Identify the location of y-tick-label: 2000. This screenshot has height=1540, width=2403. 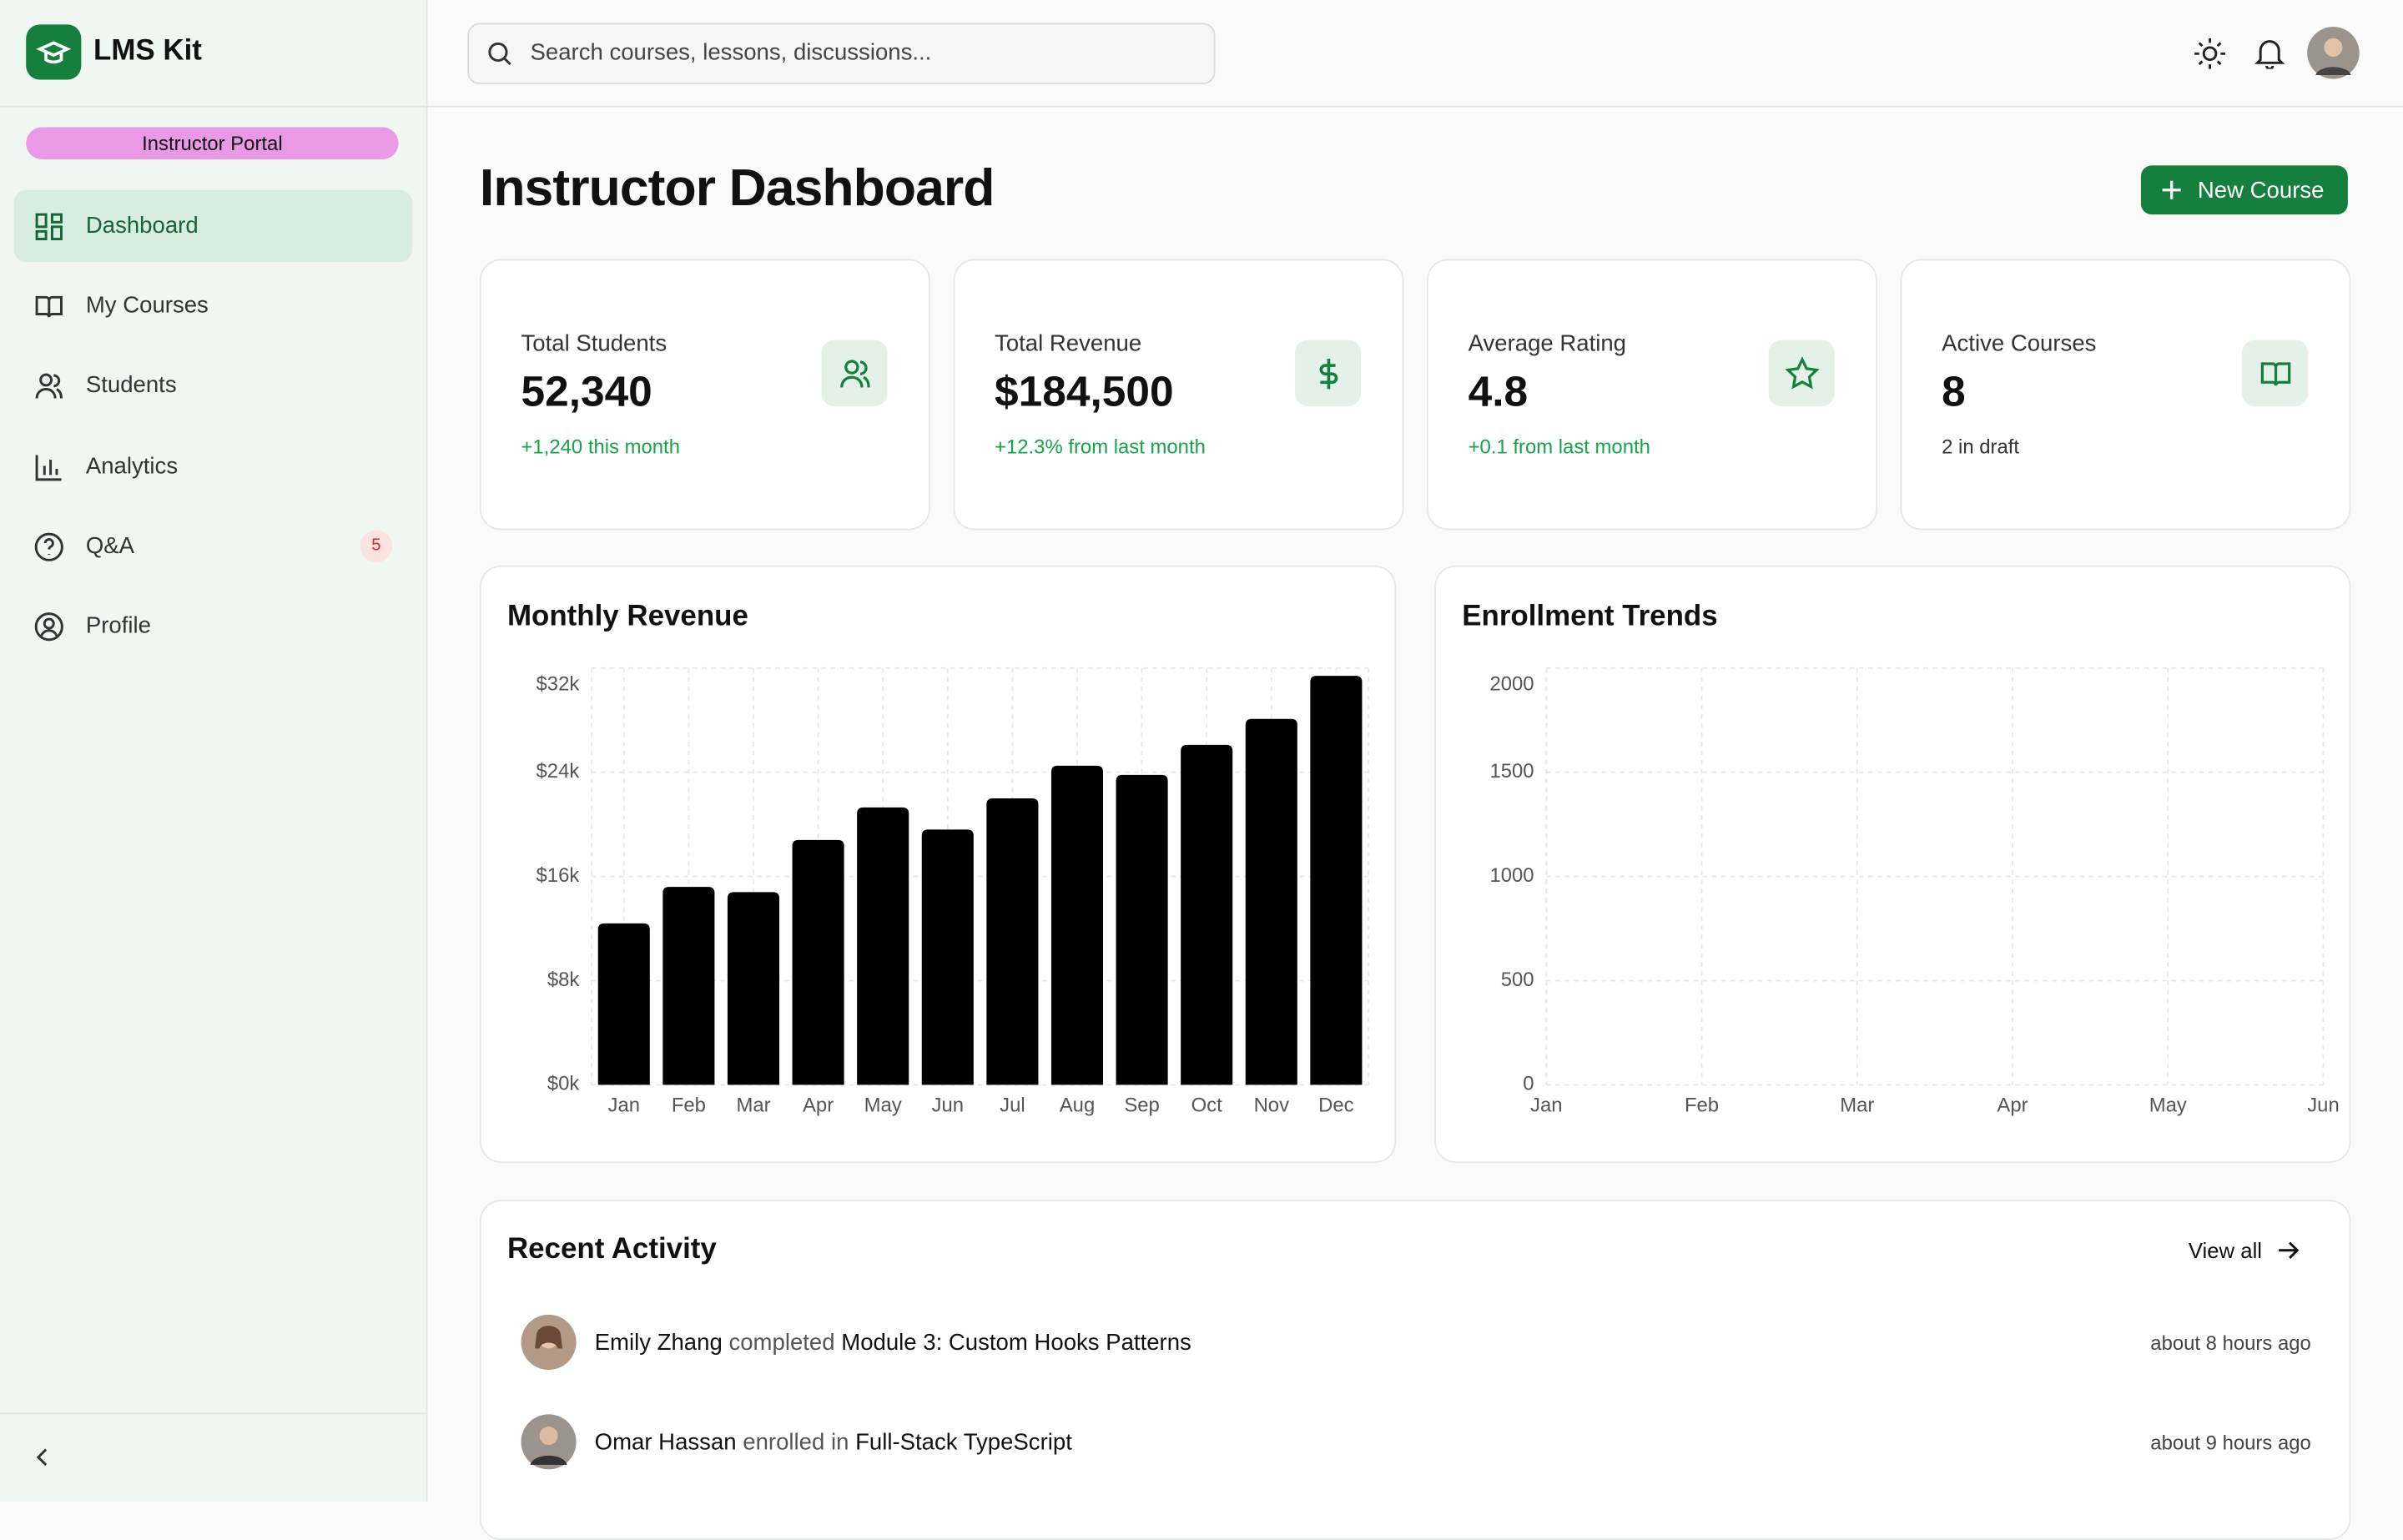
(1511, 683).